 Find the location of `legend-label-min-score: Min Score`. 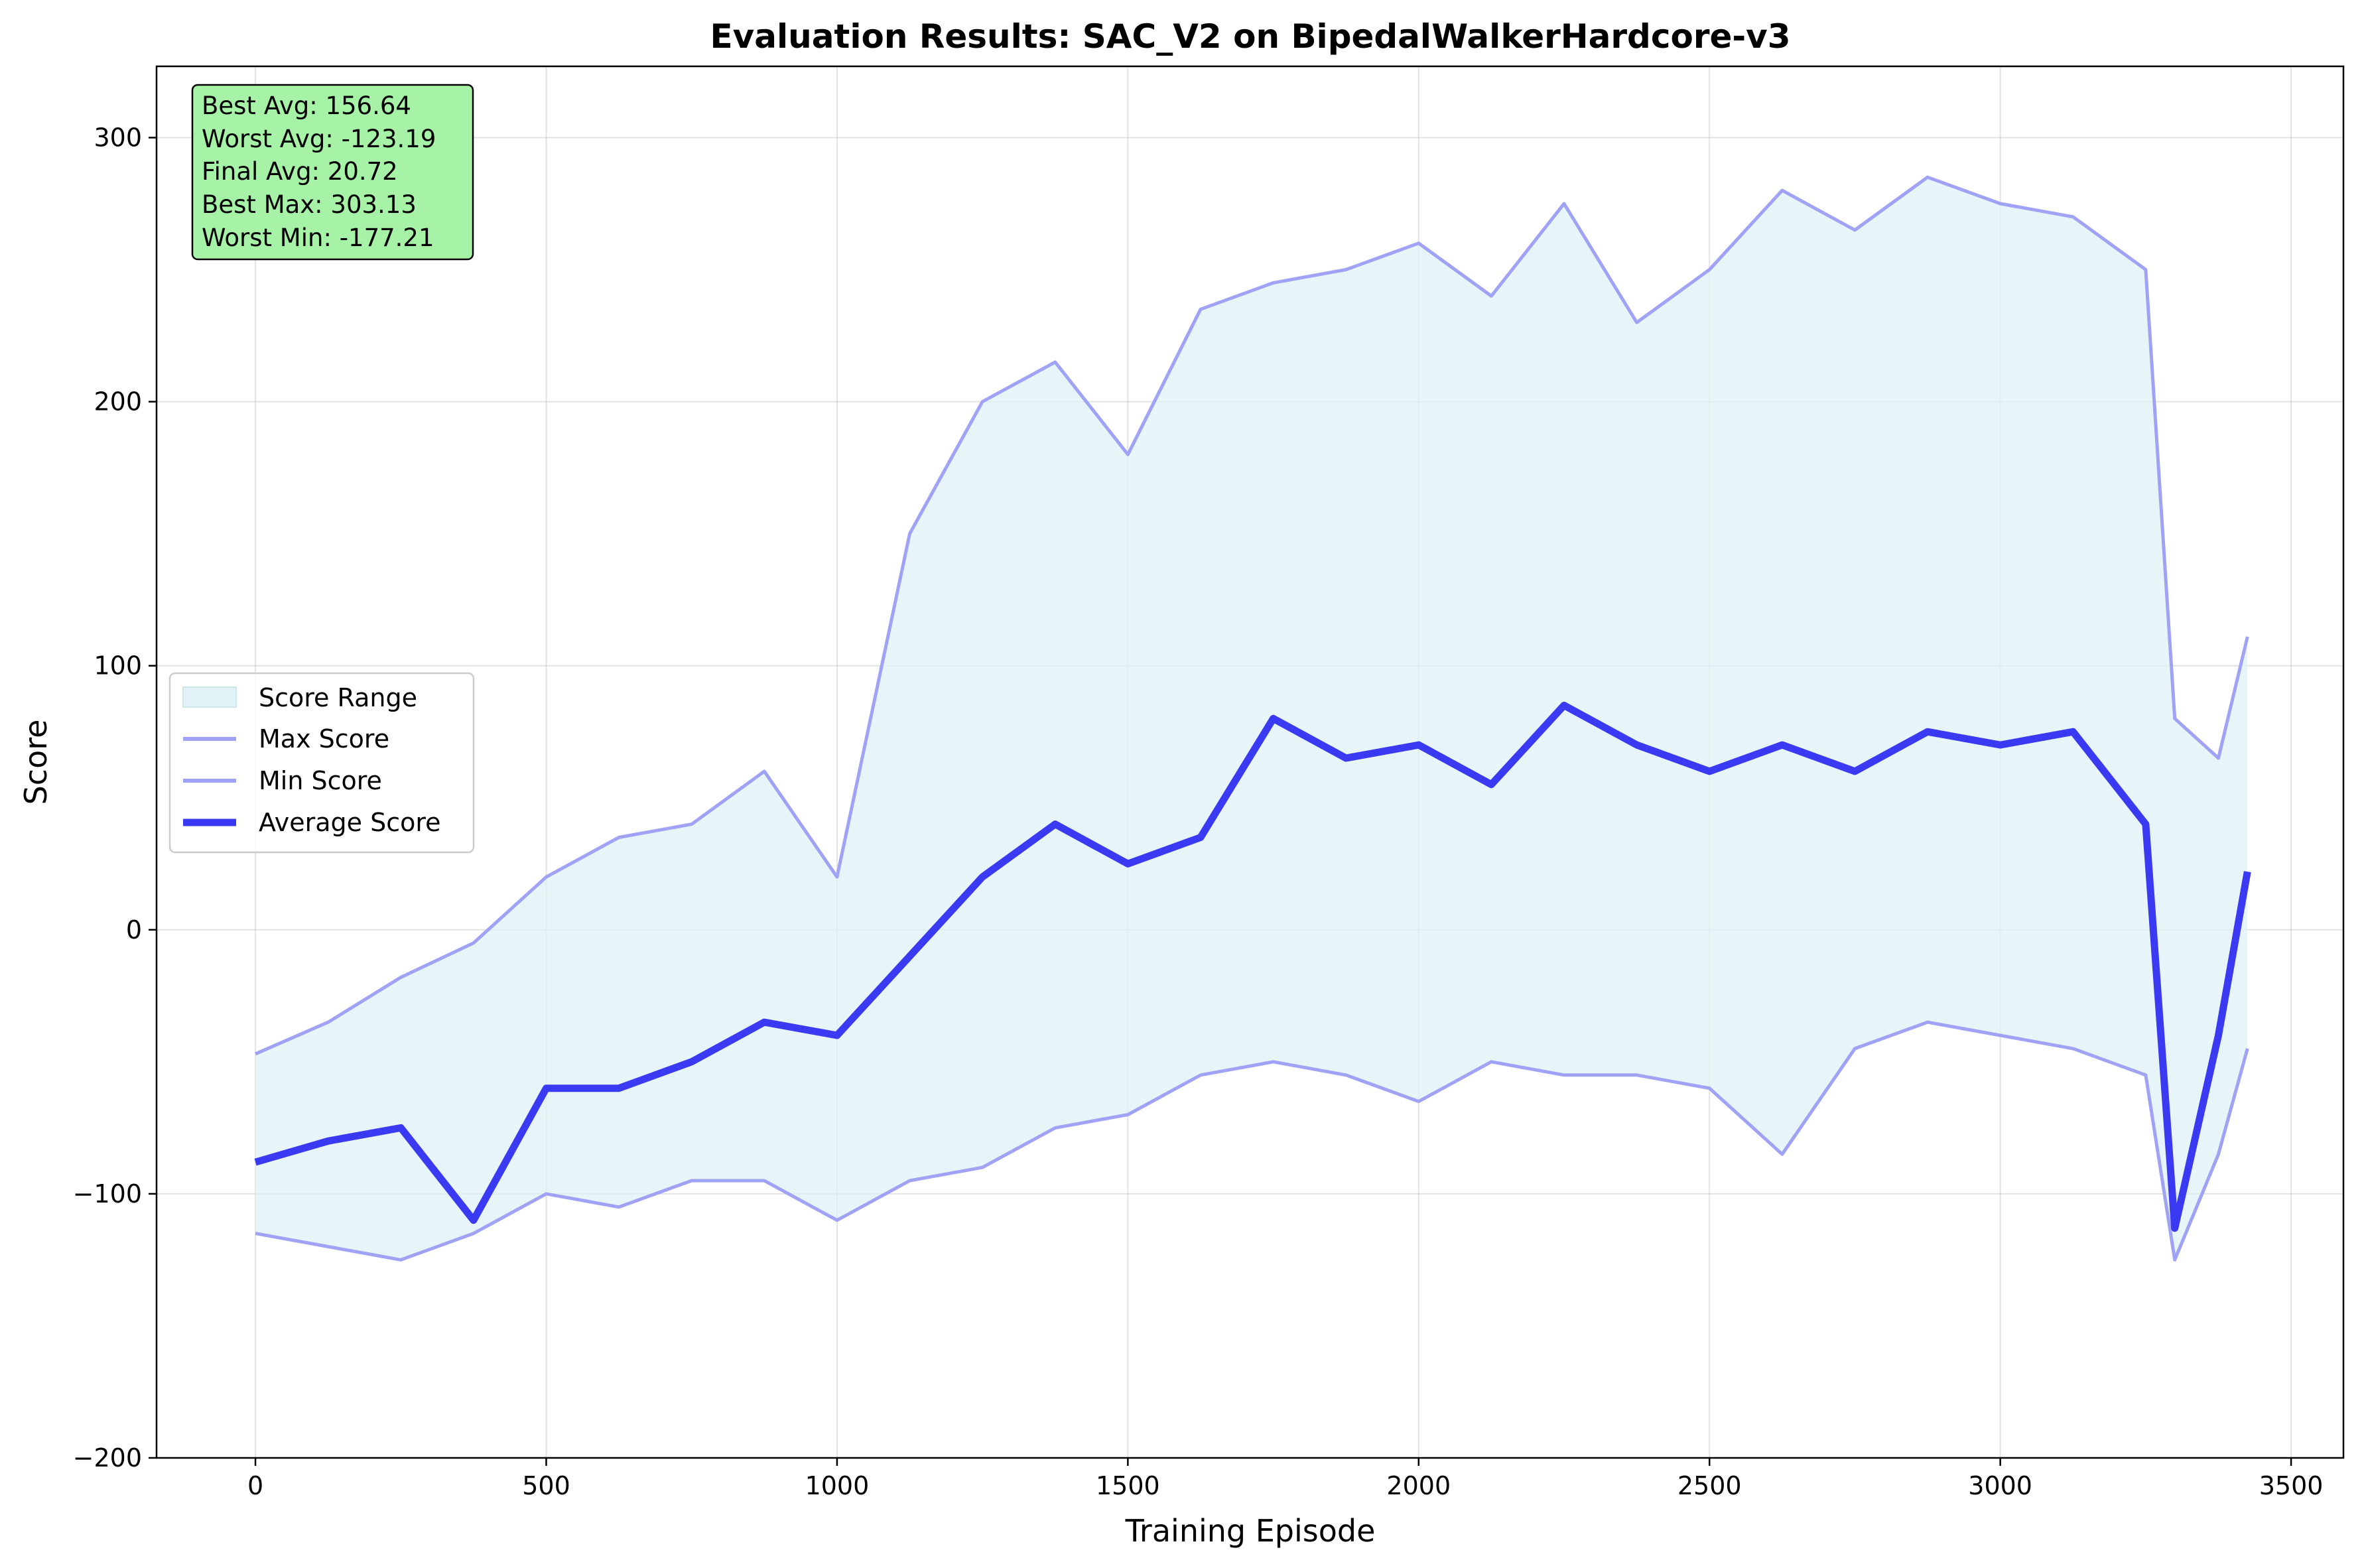

legend-label-min-score: Min Score is located at coordinates (320, 780).